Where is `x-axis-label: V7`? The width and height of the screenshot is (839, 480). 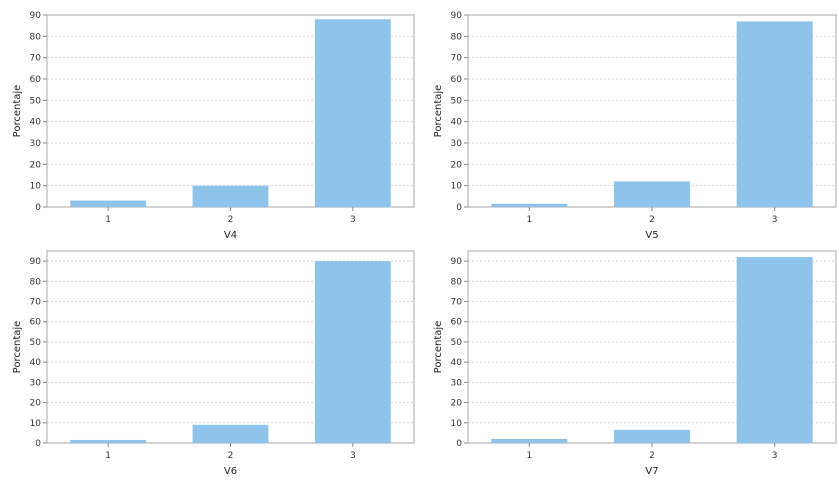
x-axis-label: V7 is located at coordinates (651, 471).